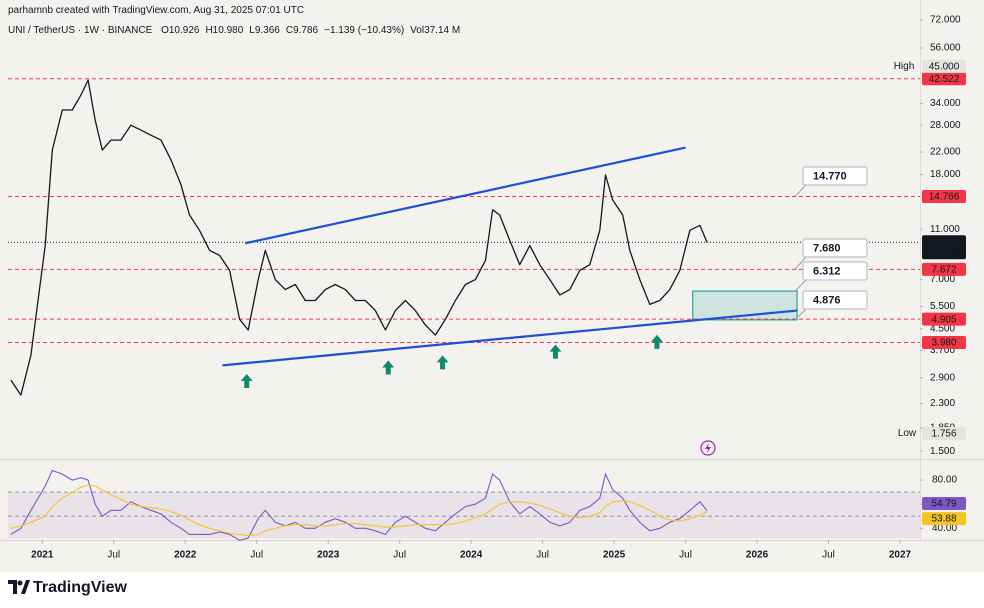  Describe the element at coordinates (945, 229) in the screenshot. I see `y-tick-label: 11.000` at that location.